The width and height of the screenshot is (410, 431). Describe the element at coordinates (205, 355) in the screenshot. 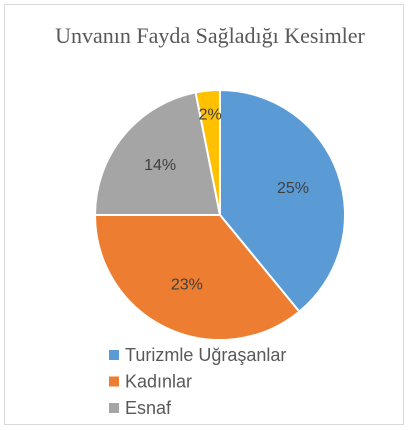

I see `legend-label: Turizmle Uğraşanlar` at that location.